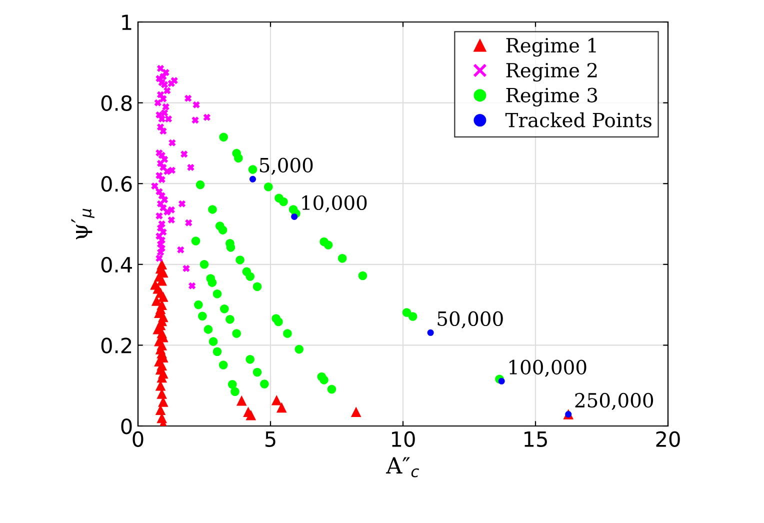  I want to click on x-axis-title: A″$_{c}$, so click(403, 467).